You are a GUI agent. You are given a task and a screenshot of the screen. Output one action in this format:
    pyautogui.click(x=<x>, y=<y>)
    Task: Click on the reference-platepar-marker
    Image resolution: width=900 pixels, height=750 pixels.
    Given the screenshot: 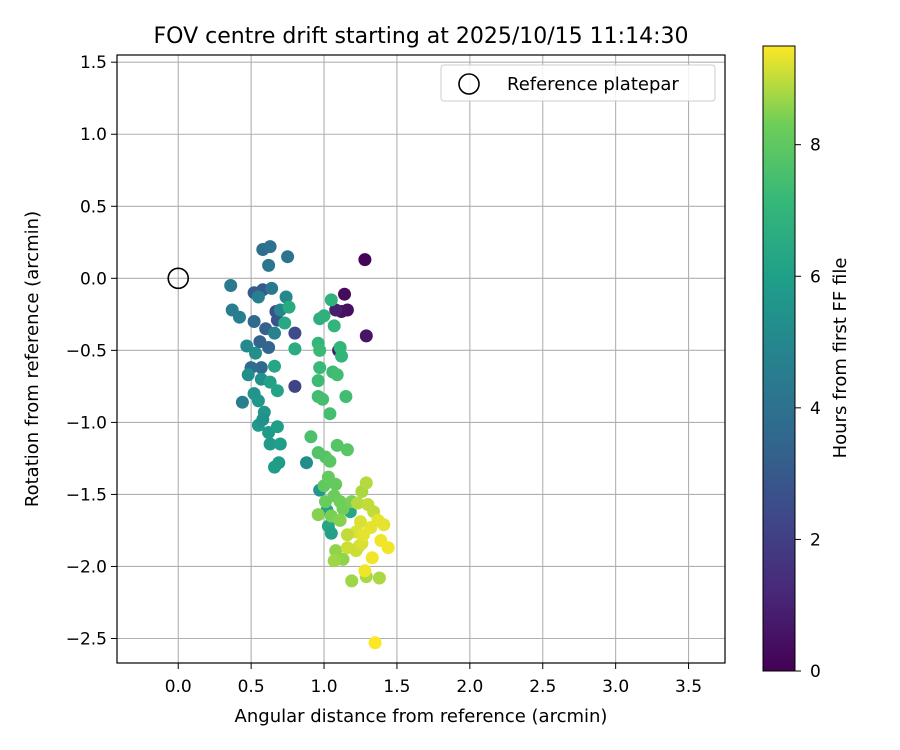 What is the action you would take?
    pyautogui.click(x=178, y=278)
    